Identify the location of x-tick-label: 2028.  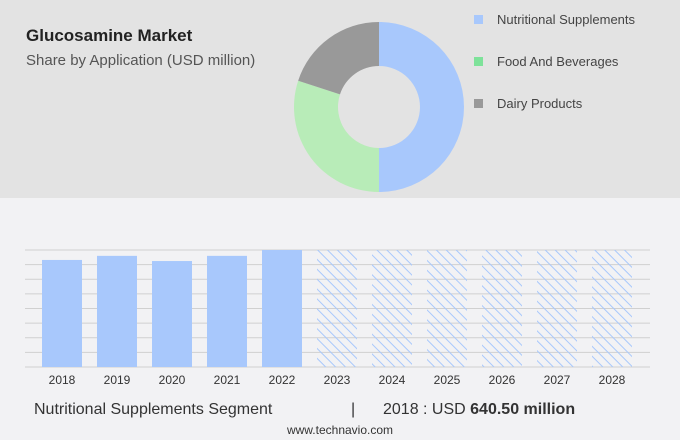
(612, 380).